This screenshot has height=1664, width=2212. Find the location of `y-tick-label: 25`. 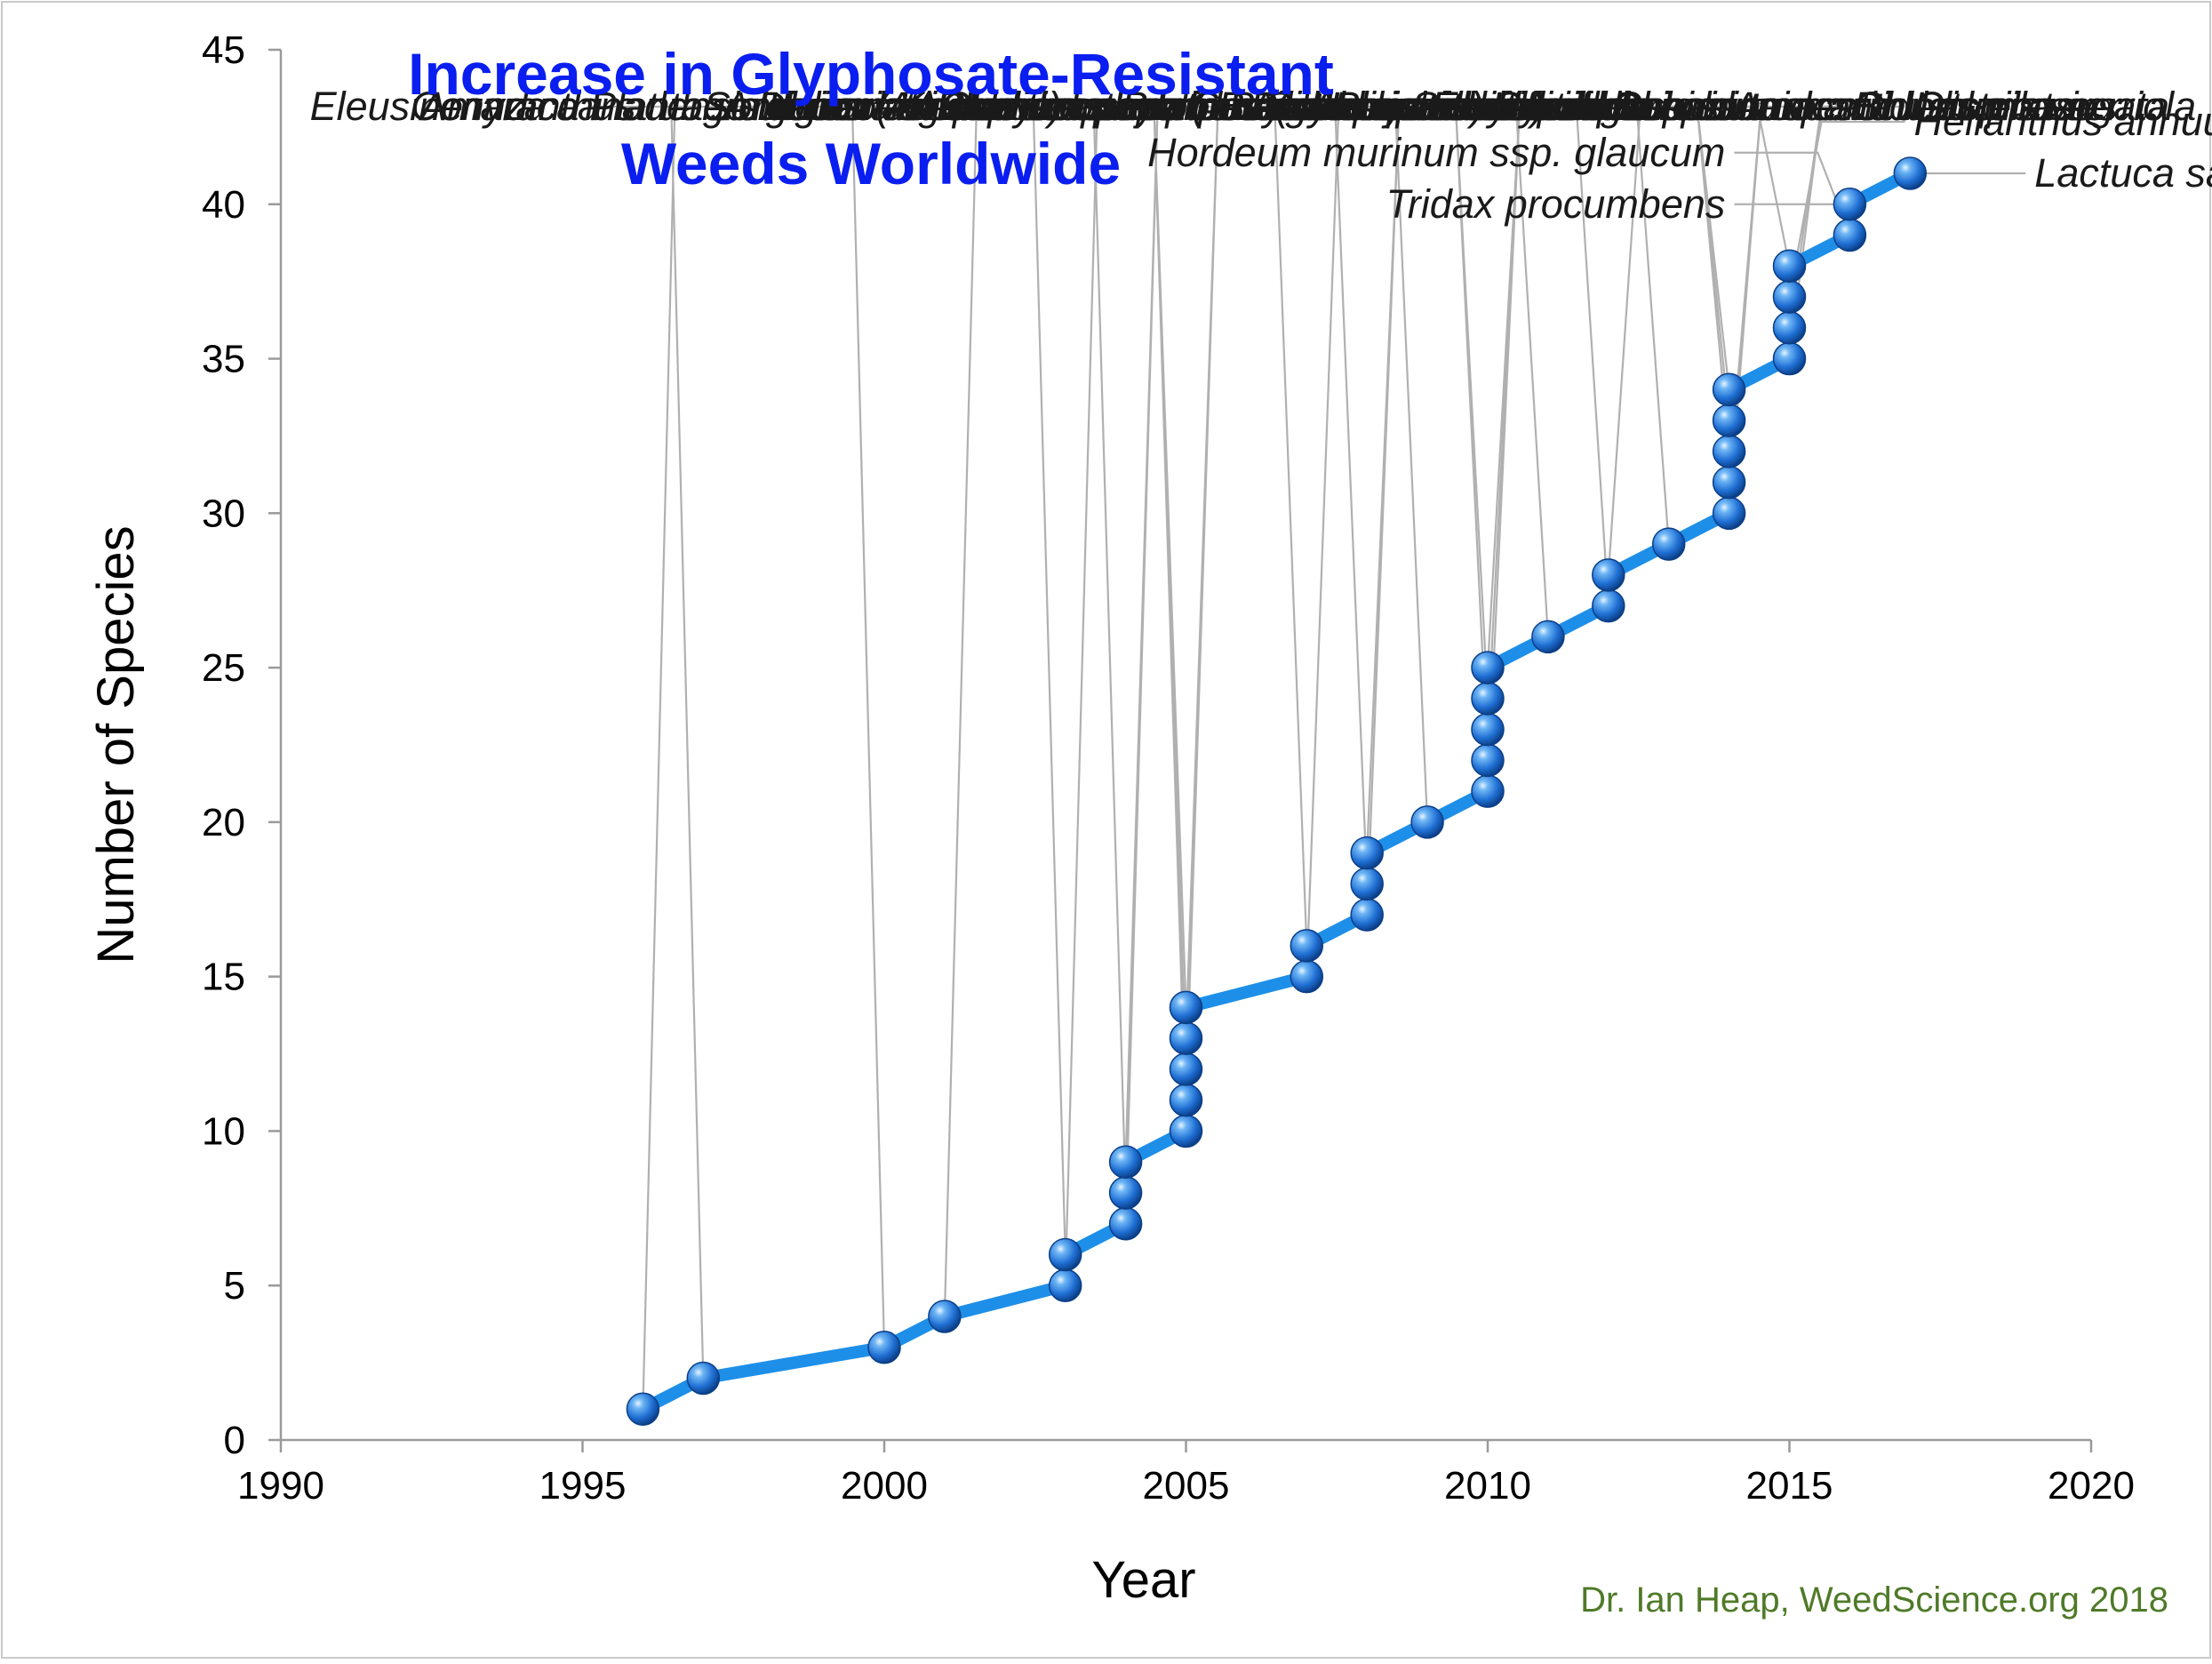

y-tick-label: 25 is located at coordinates (223, 668).